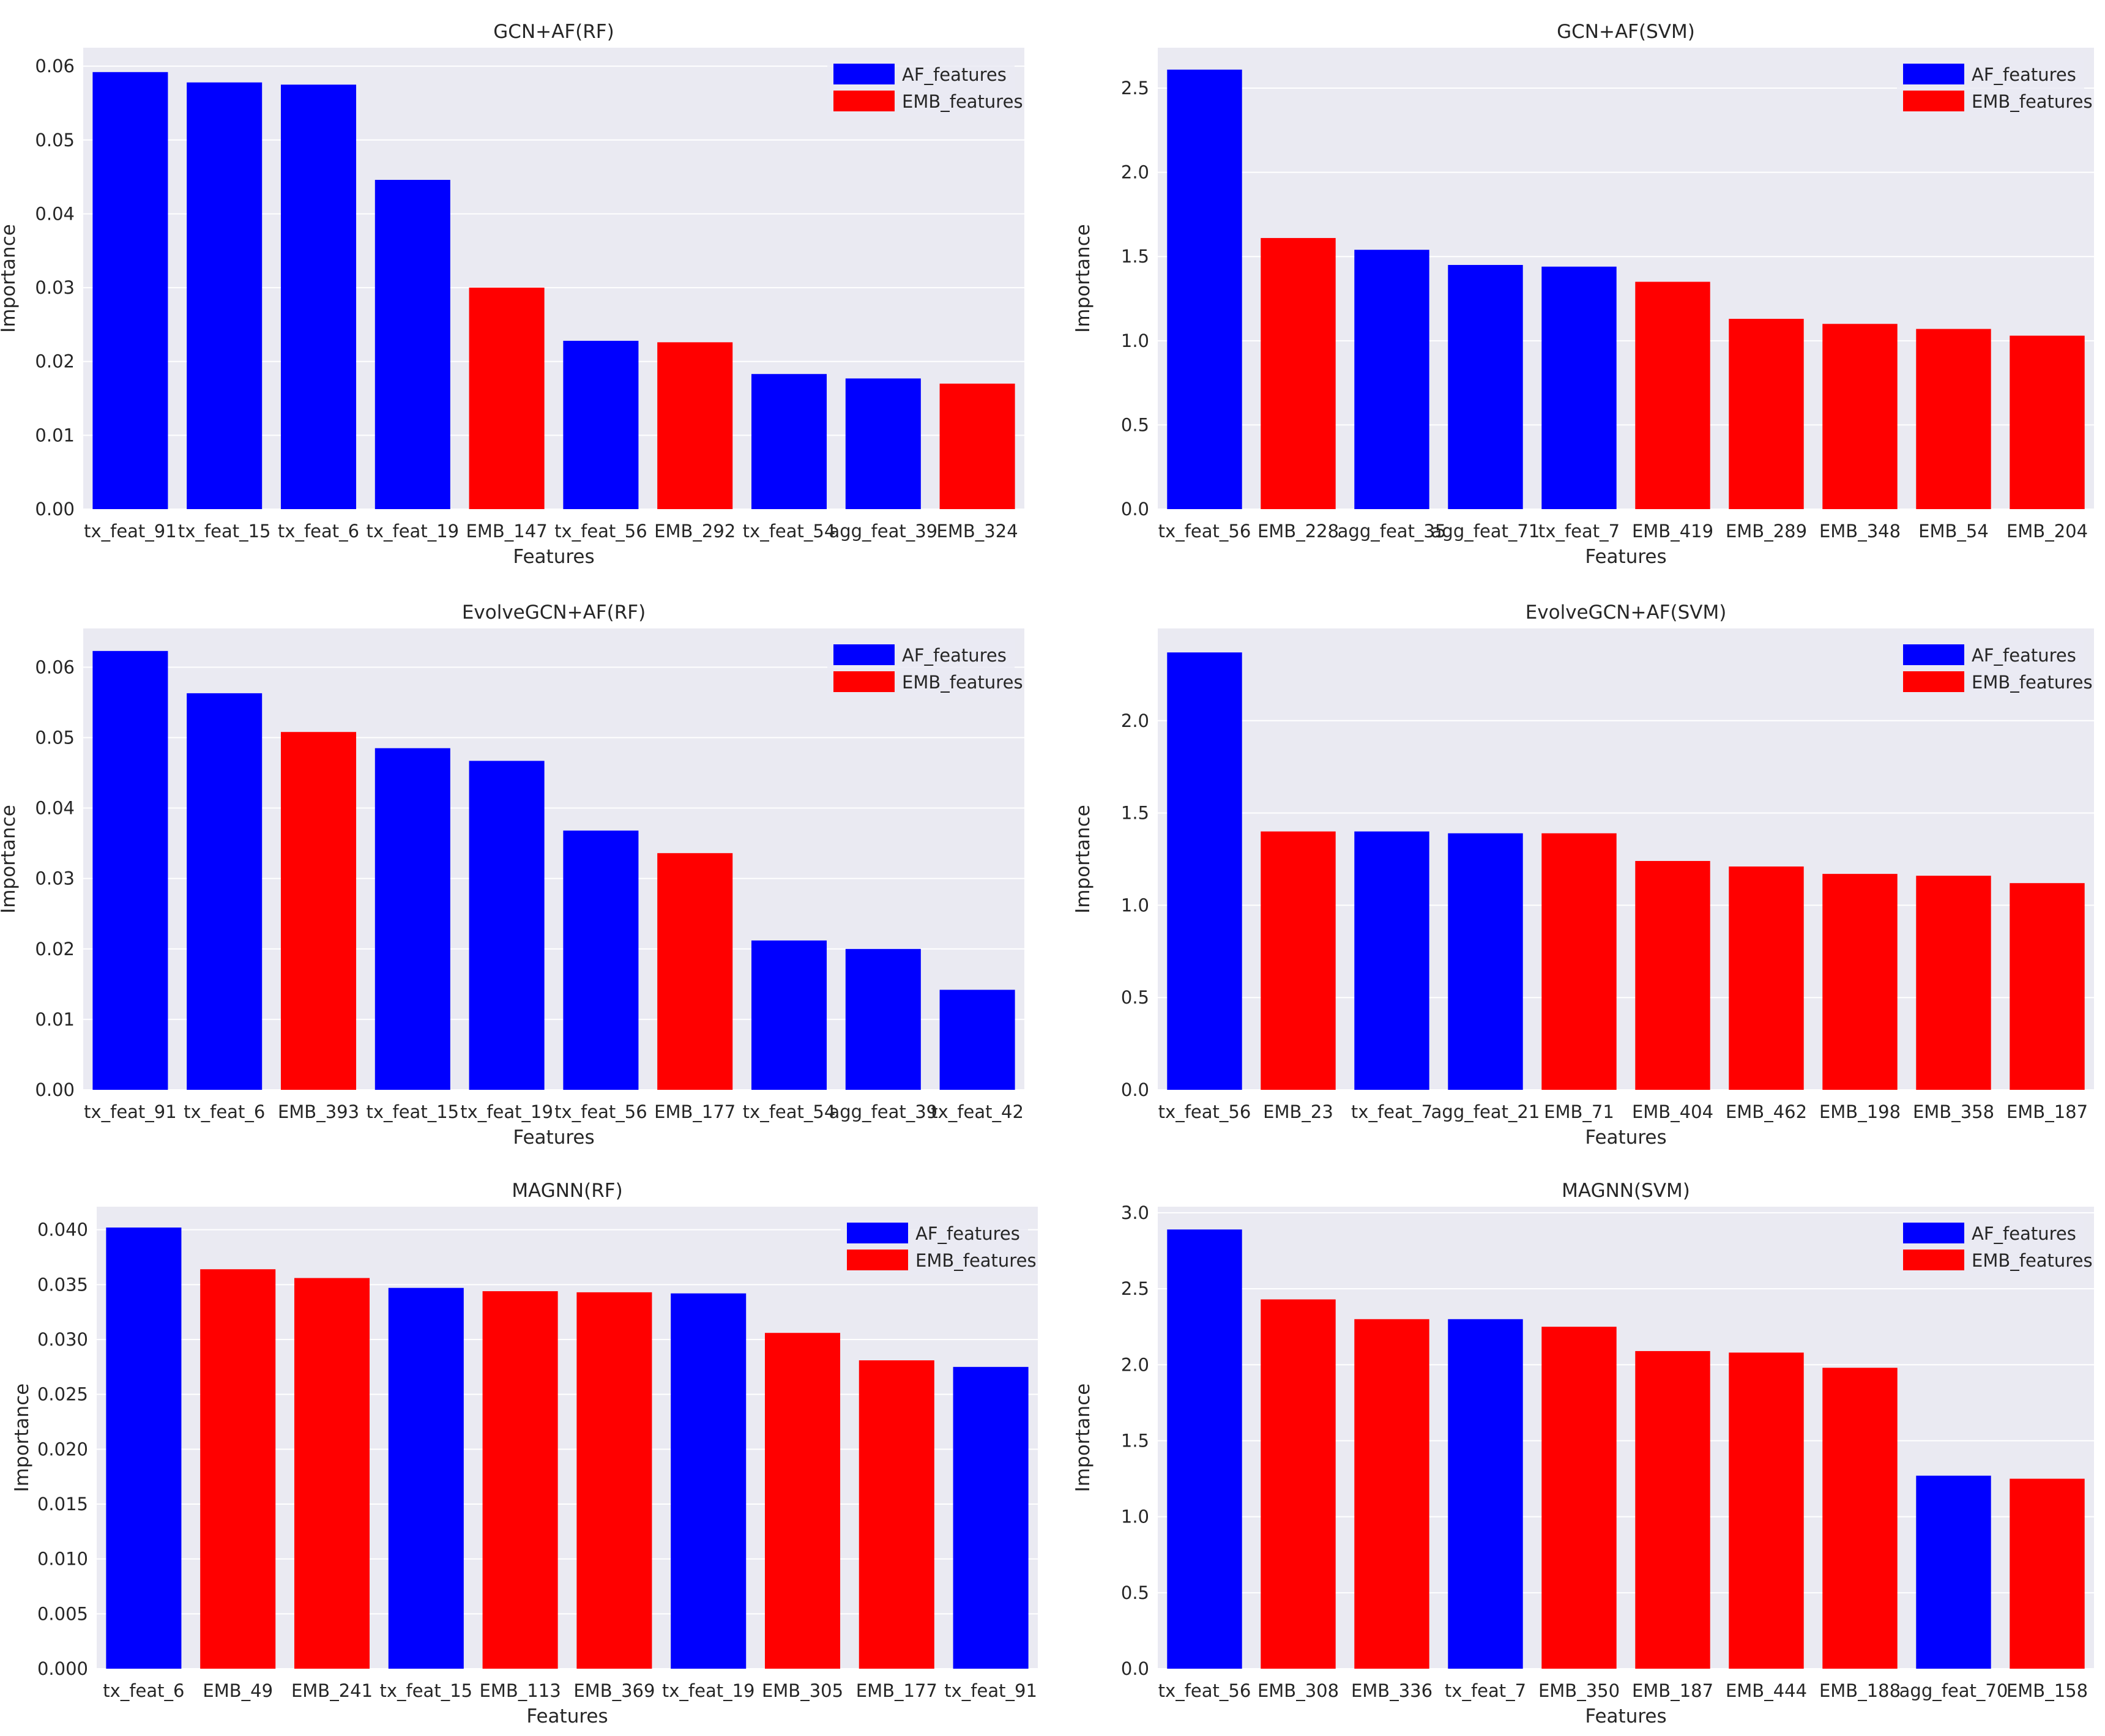 The height and width of the screenshot is (1736, 2105). I want to click on x-tick-label: EMB_292, so click(695, 531).